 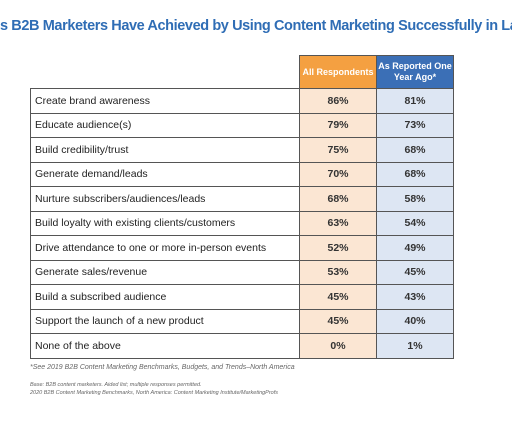 I want to click on table-row: Create brand awareness 86% 81%, so click(x=242, y=101).